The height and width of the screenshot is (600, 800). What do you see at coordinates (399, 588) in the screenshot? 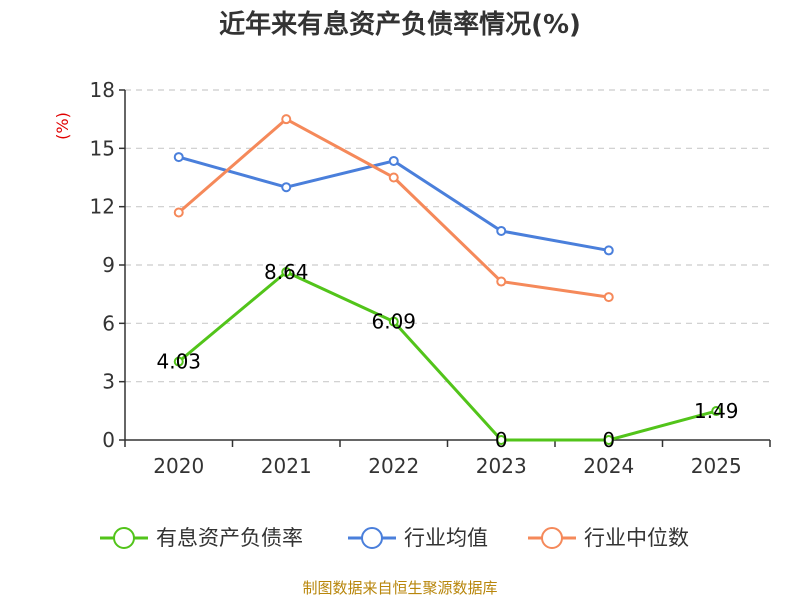
I see `source-note: 制图数据来自恒生聚源数据库` at bounding box center [399, 588].